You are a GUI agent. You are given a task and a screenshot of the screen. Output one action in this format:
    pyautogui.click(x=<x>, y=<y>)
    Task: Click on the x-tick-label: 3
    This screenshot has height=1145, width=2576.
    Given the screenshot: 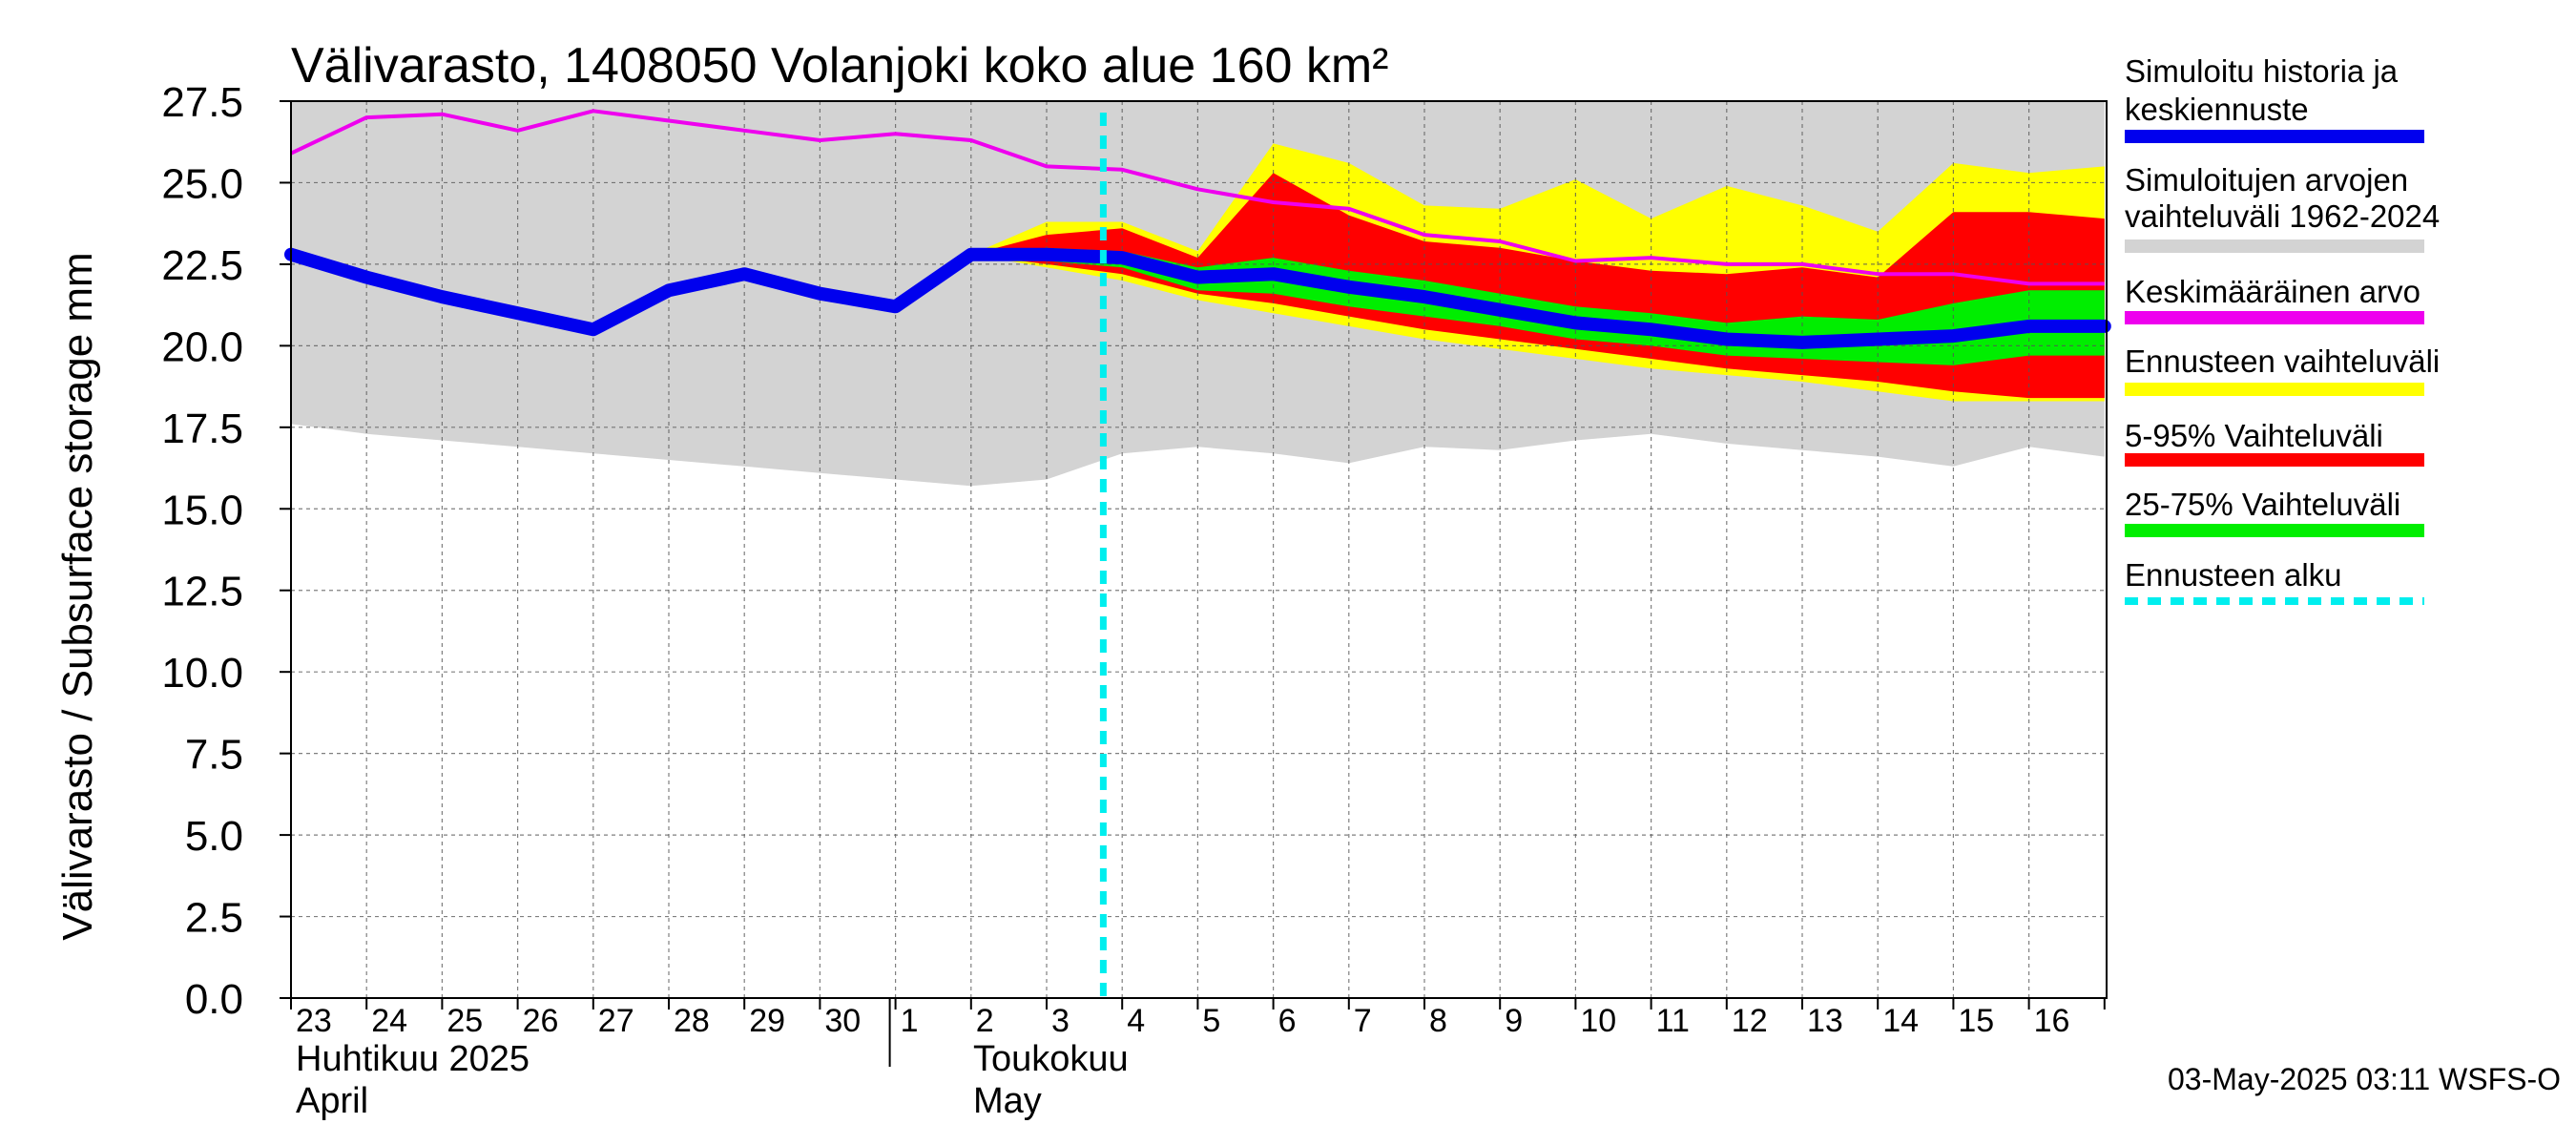 What is the action you would take?
    pyautogui.click(x=1060, y=1021)
    